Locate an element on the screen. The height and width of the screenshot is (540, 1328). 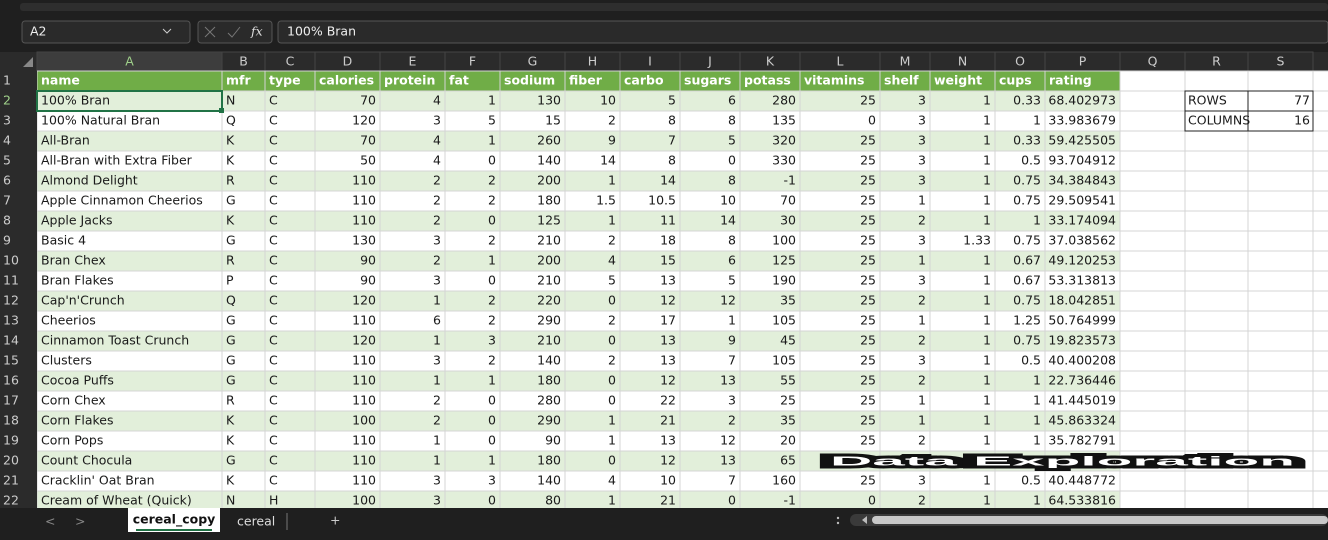
cell-number: 45.863324 is located at coordinates (1082, 420).